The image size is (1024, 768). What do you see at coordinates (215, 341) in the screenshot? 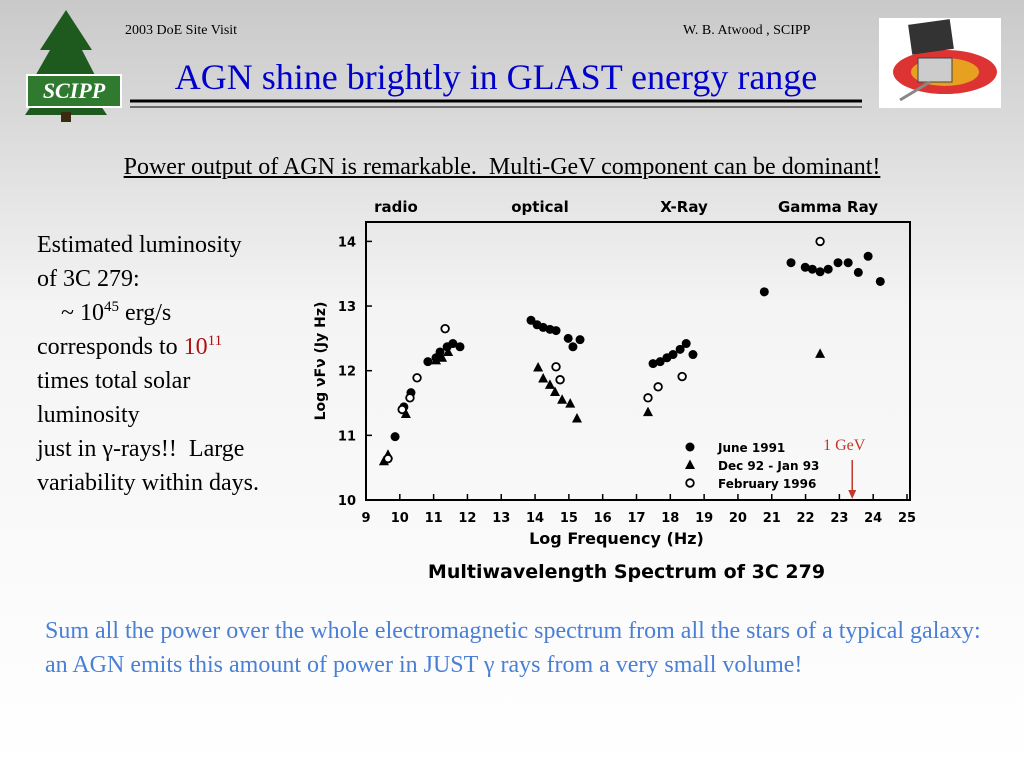
I see `superscript: 11` at bounding box center [215, 341].